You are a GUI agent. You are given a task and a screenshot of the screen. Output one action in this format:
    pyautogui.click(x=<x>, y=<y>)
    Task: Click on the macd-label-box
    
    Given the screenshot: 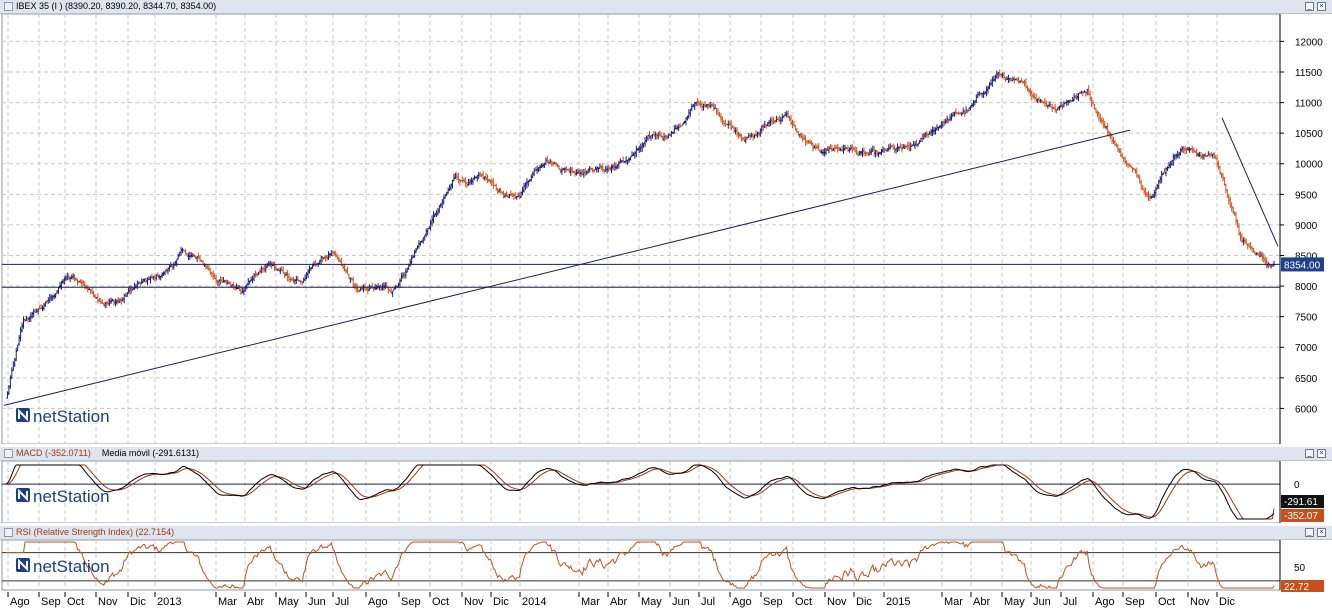 What is the action you would take?
    pyautogui.click(x=1302, y=515)
    